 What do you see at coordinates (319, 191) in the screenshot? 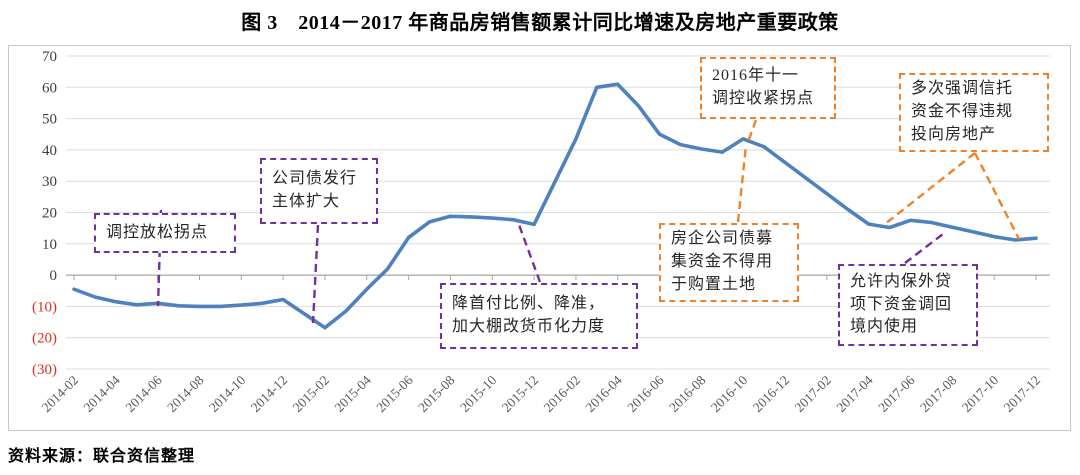
I see `annotation-corporate-bond-issuer-expansion: 公司债发行 主体扩大` at bounding box center [319, 191].